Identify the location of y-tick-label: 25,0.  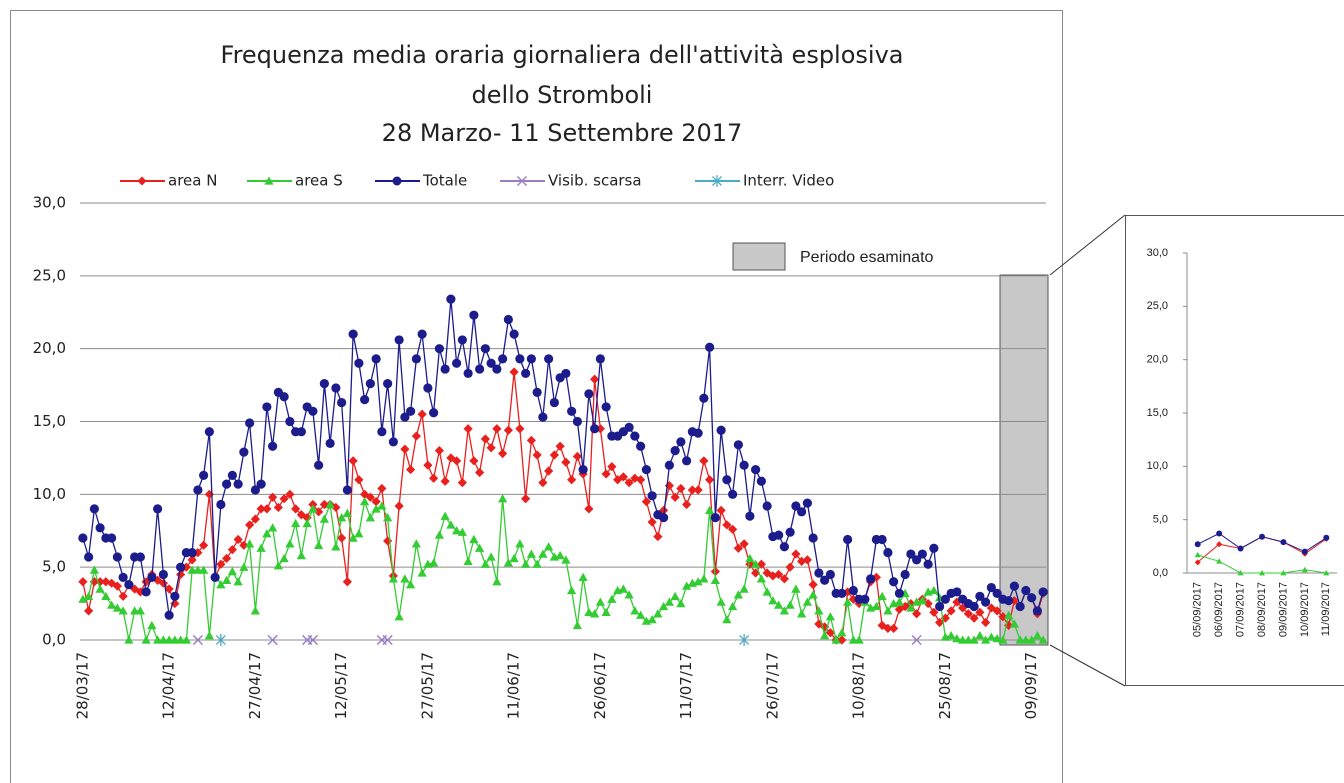
(1157, 306).